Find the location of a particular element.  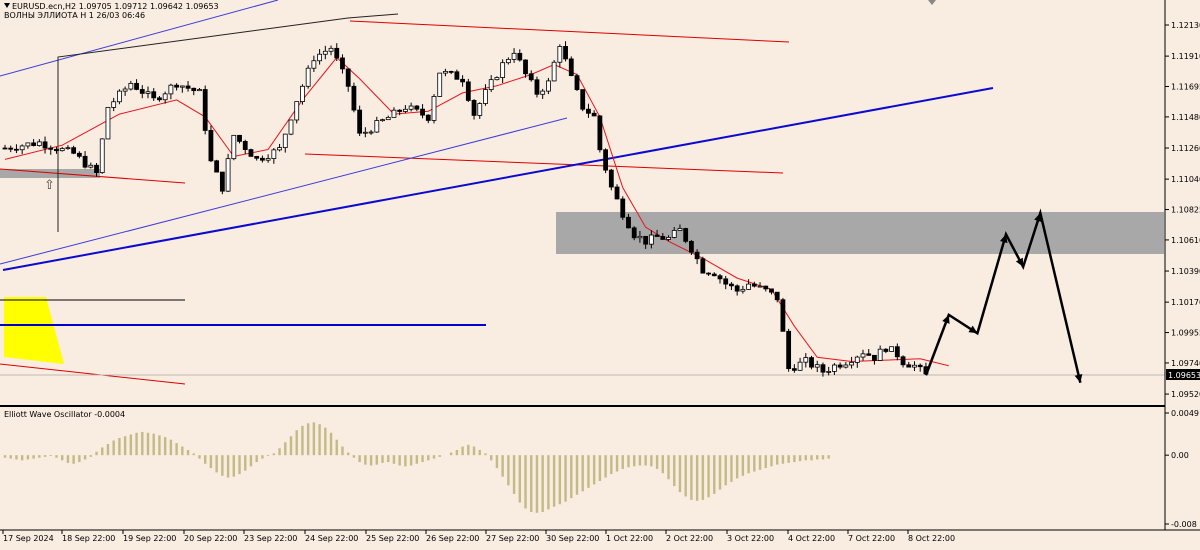

arrow-up-icon: ⇧ is located at coordinates (49, 185).